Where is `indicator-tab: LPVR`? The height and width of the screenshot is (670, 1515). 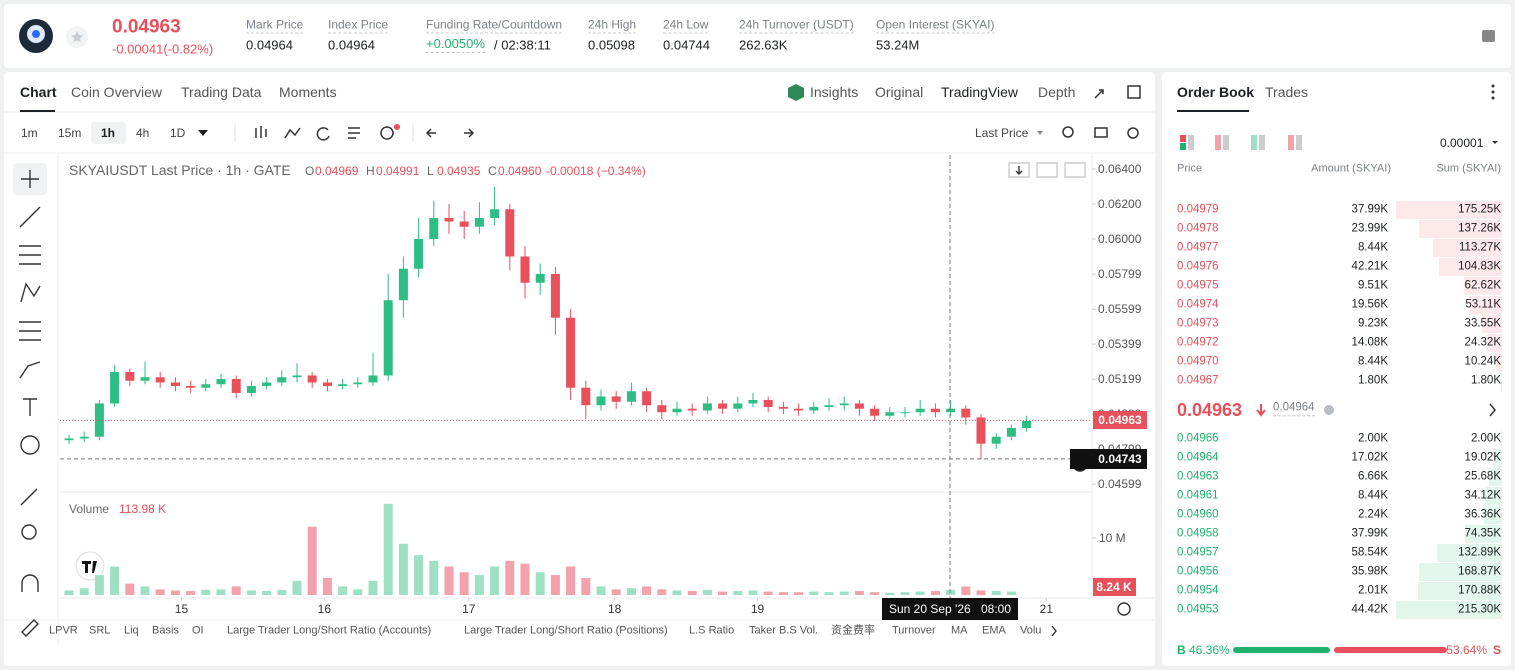 indicator-tab: LPVR is located at coordinates (63, 630).